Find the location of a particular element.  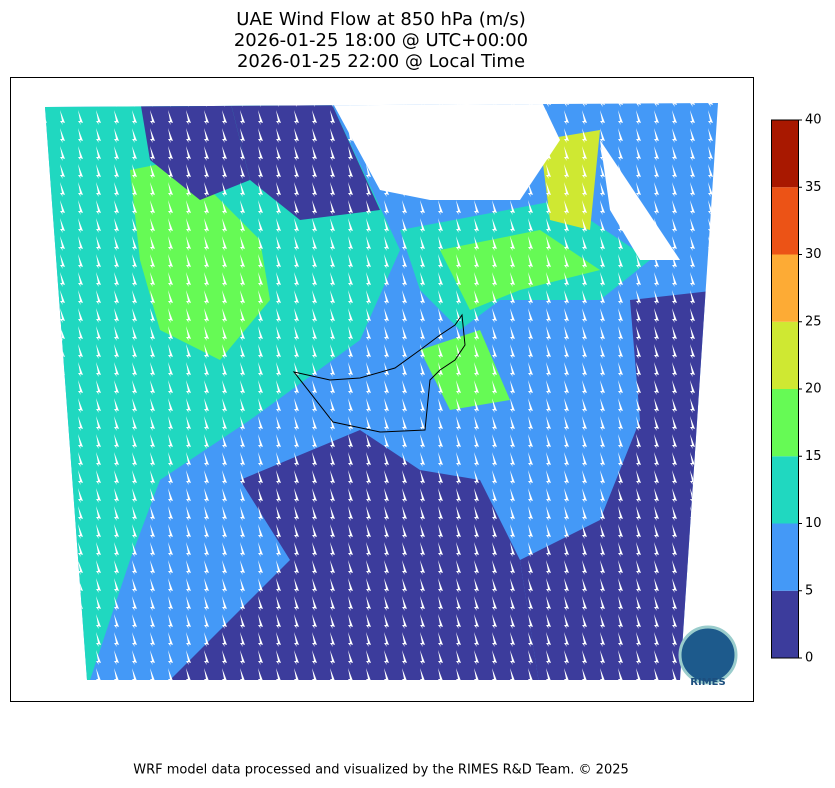

colorbar-tick-label: 40 is located at coordinates (813, 120).